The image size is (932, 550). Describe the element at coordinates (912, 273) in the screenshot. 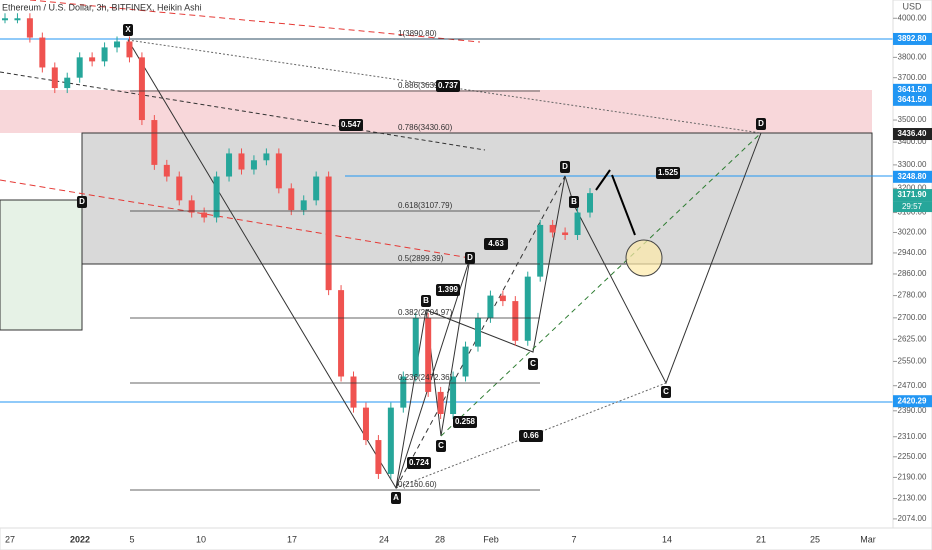

I see `y-tick-label: 2860.00` at that location.